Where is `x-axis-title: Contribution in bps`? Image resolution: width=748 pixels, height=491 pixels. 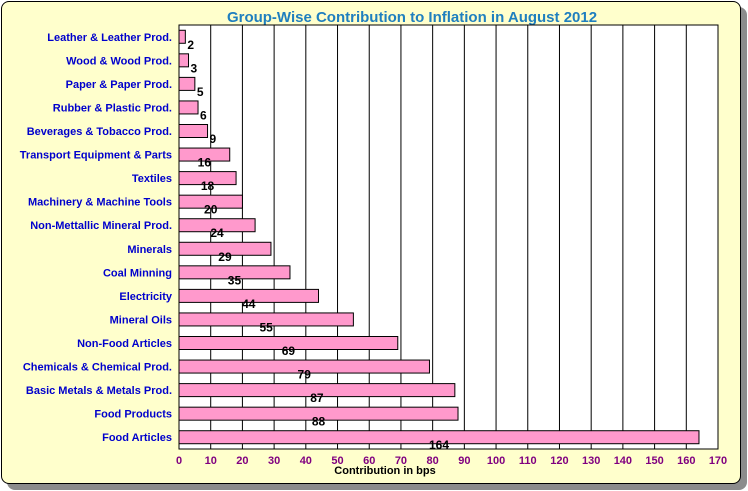 x-axis-title: Contribution in bps is located at coordinates (384, 471).